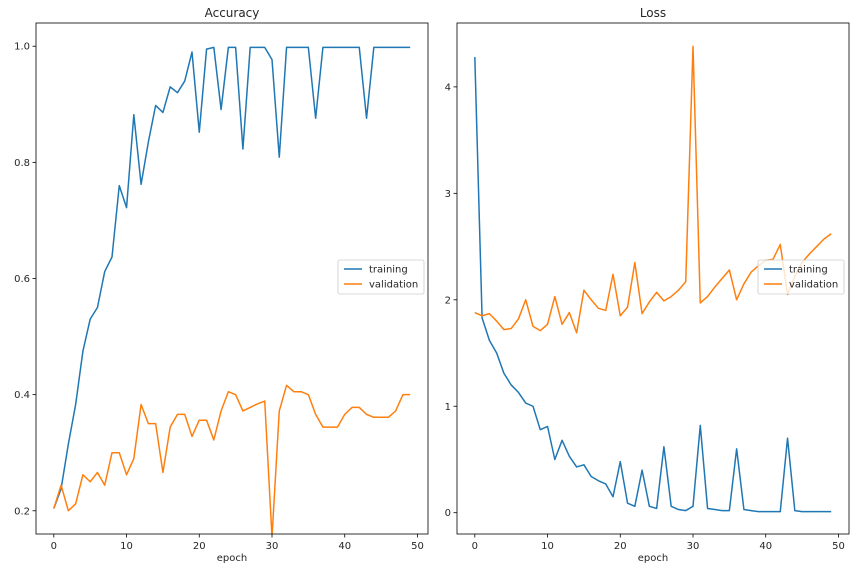 The height and width of the screenshot is (572, 856). Describe the element at coordinates (232, 13) in the screenshot. I see `chart-title: Accuracy` at that location.